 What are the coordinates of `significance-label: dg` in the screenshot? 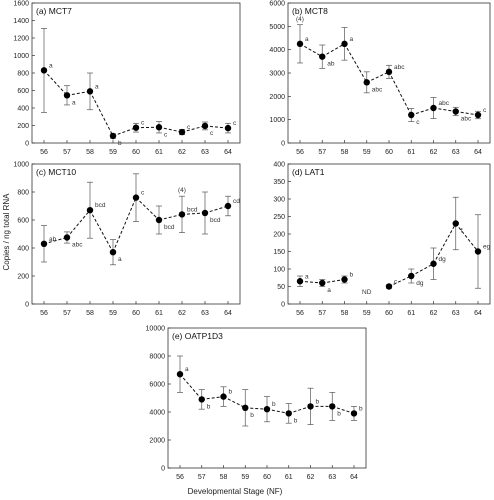 It's located at (443, 259).